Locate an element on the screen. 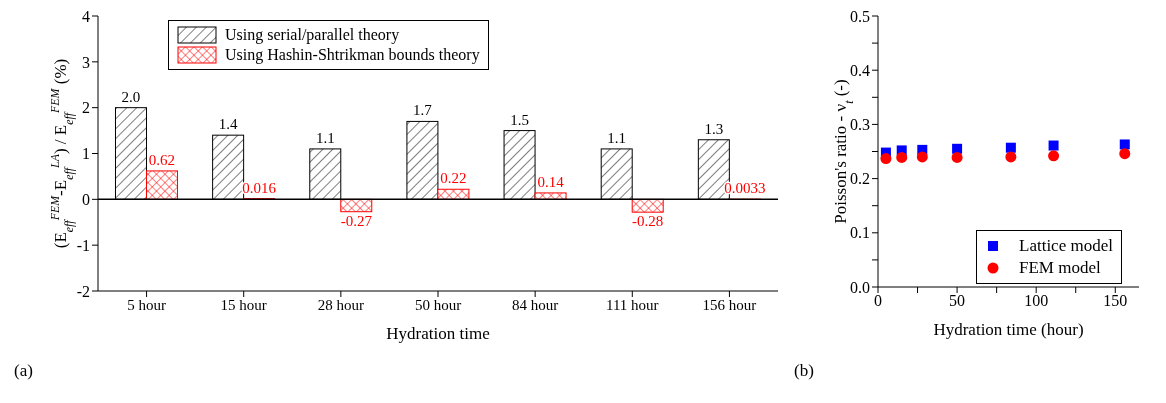 Image resolution: width=1166 pixels, height=403 pixels. x-axis-title: Hydration time is located at coordinates (438, 333).